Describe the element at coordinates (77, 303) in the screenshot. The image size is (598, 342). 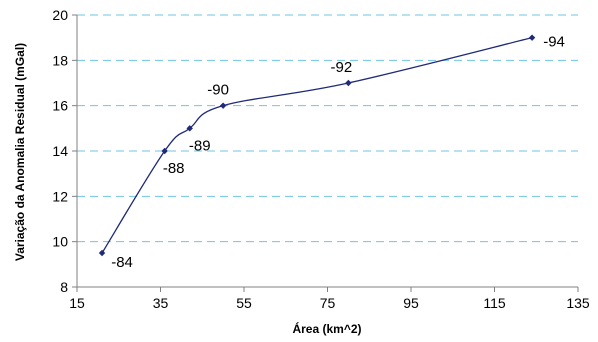
I see `x-tick-label-15: 15` at that location.